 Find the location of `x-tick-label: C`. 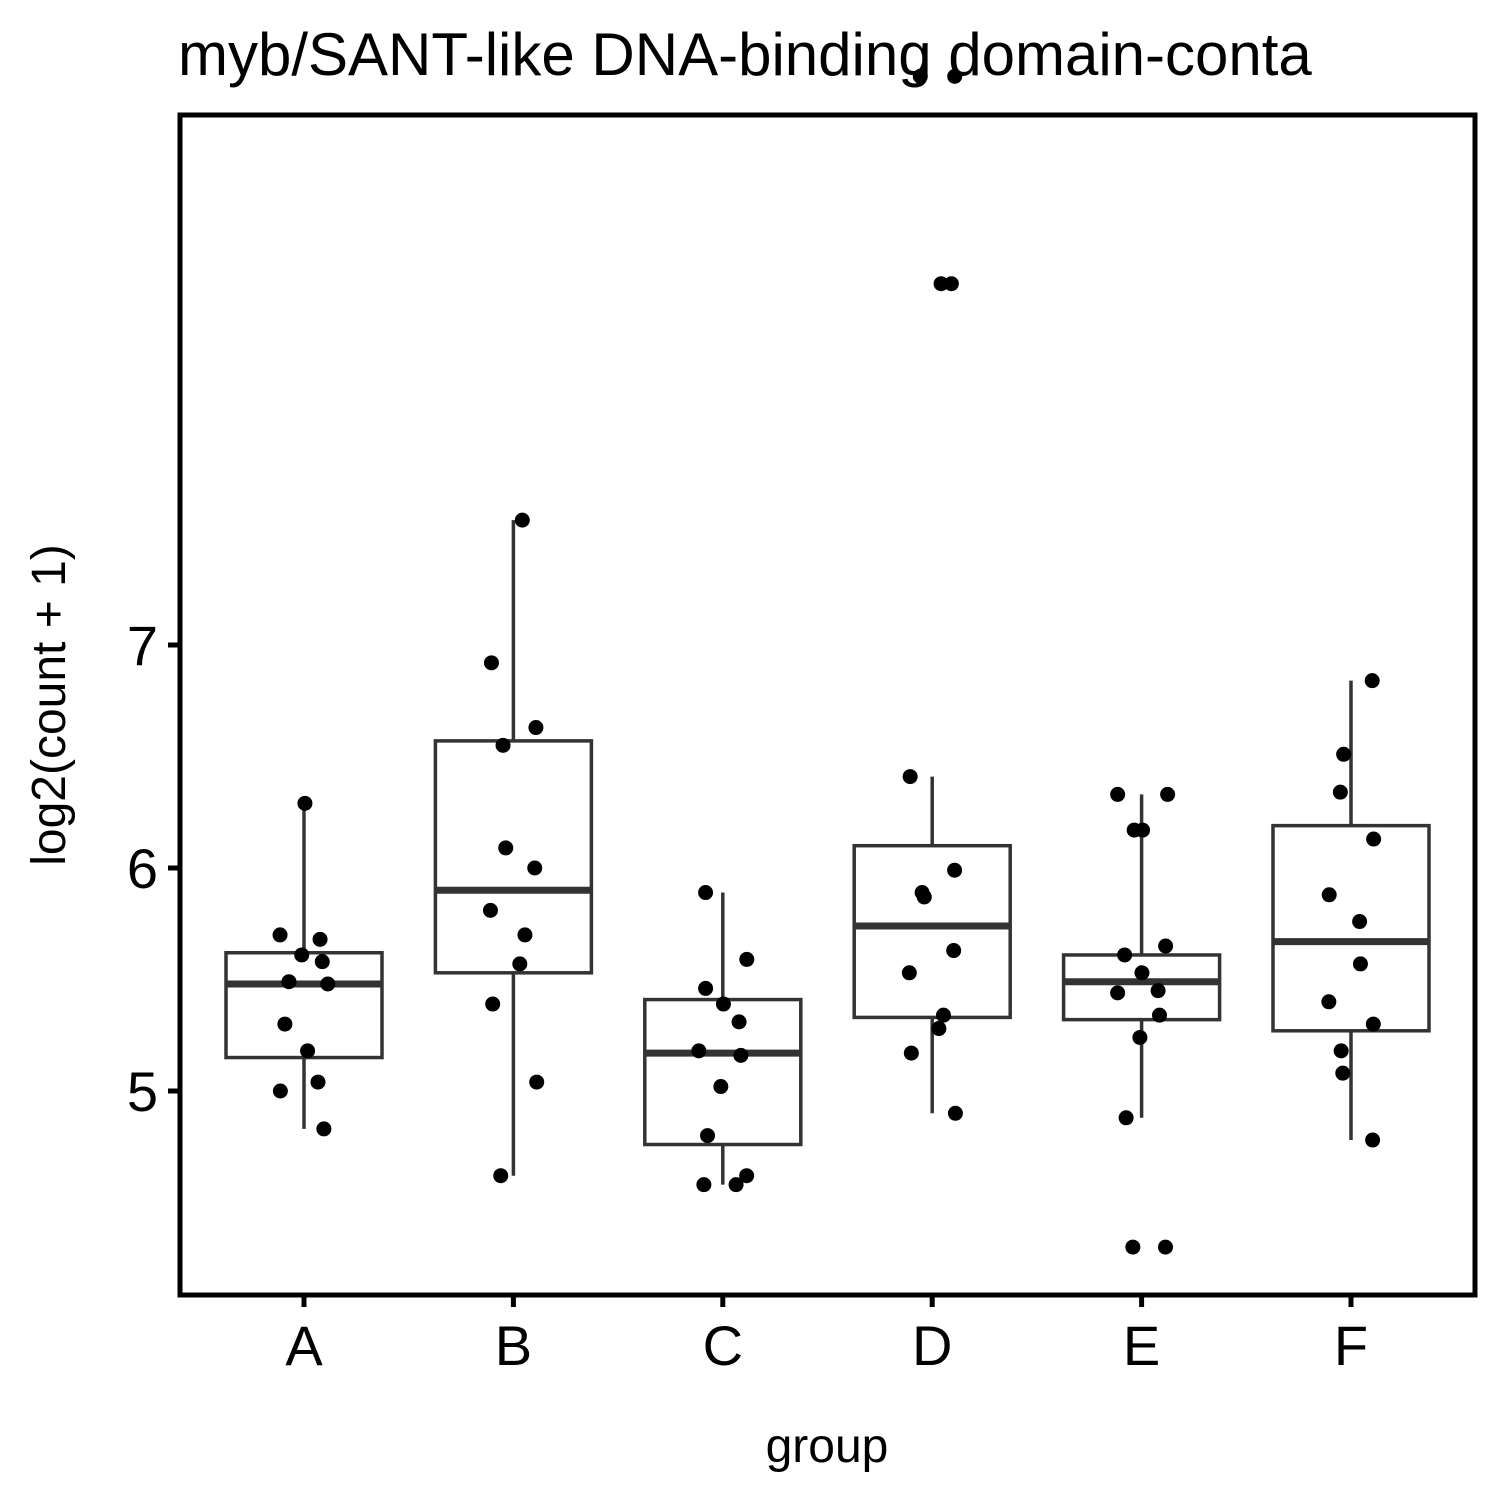

x-tick-label: C is located at coordinates (723, 1345).